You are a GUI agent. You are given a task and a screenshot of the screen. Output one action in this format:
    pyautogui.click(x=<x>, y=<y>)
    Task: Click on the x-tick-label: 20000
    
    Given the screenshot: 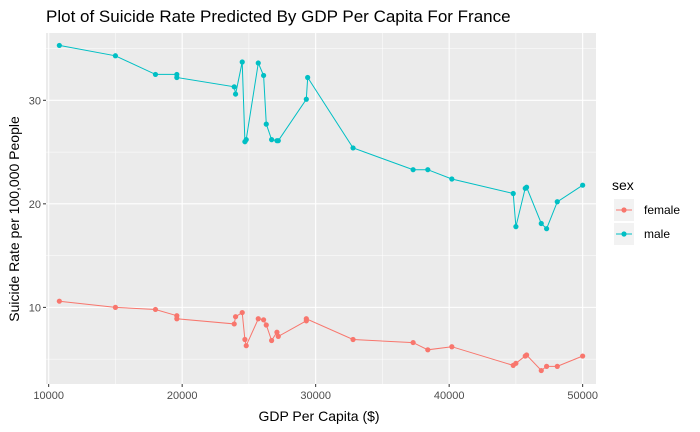 What is the action you would take?
    pyautogui.click(x=182, y=396)
    